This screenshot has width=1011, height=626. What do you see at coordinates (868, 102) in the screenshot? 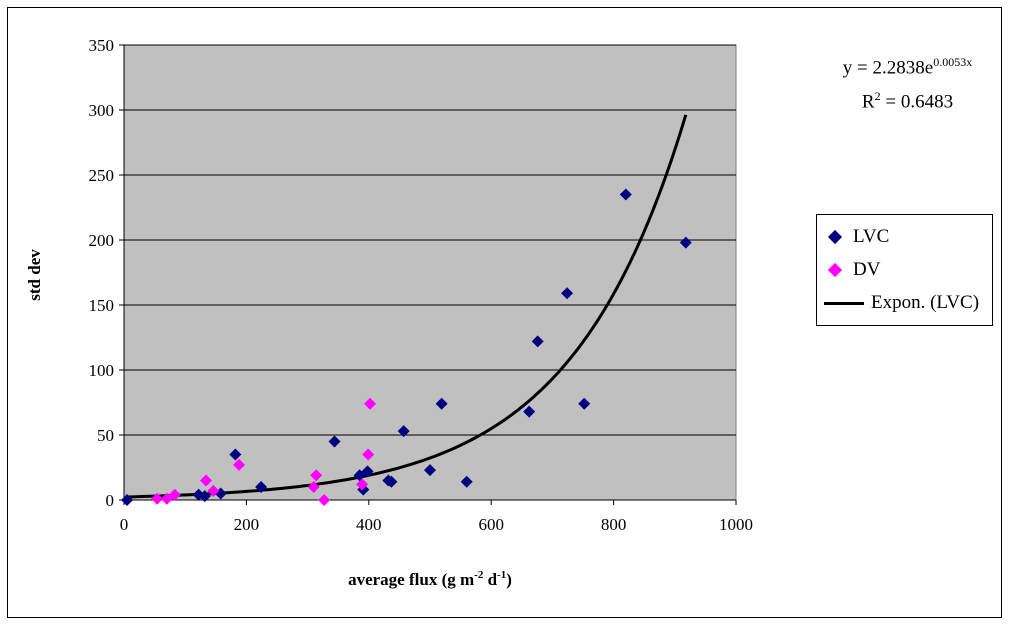
I see `r2-base: R` at bounding box center [868, 102].